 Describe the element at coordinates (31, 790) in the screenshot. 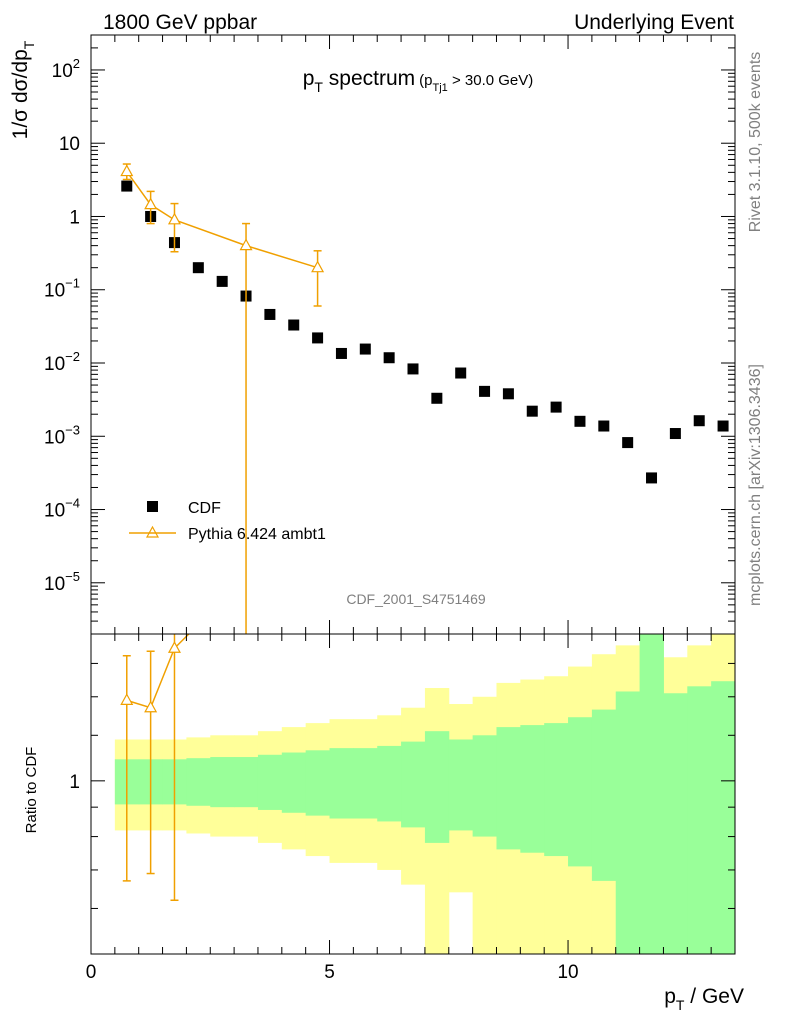

I see `ratio-y-axis-title: Ratio to CDF` at that location.